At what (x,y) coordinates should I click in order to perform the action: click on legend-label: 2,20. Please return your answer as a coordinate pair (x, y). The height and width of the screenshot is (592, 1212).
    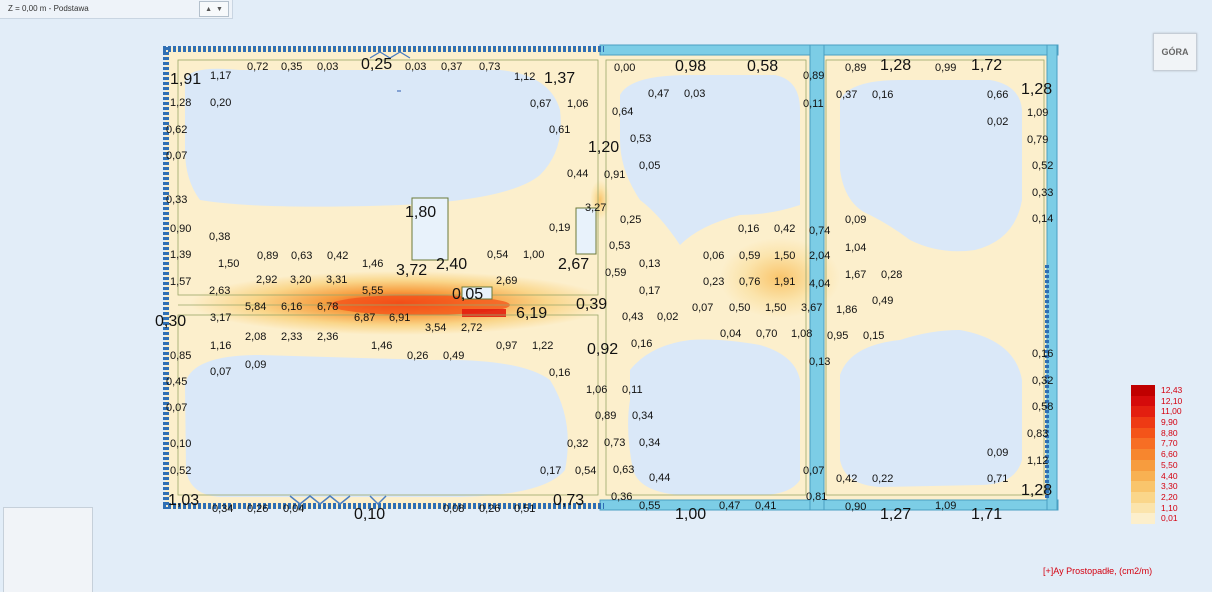
    Looking at the image, I should click on (1169, 496).